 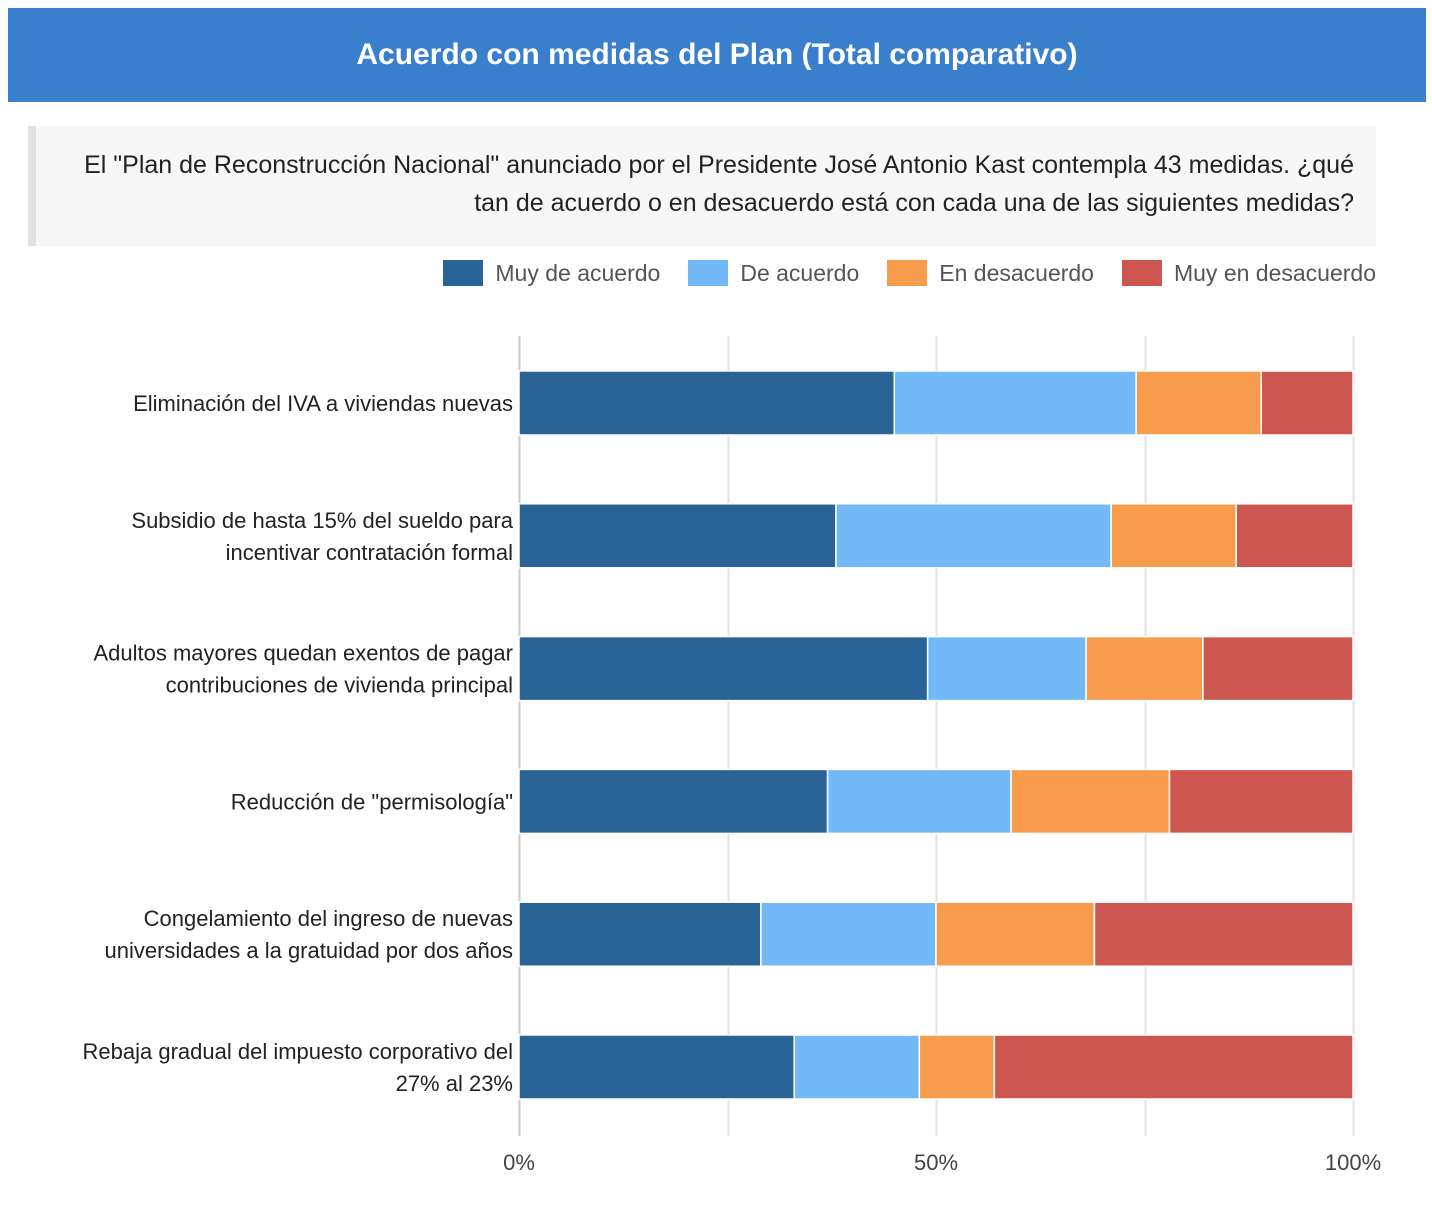 I want to click on legend-item: Muy en desacuerdo, so click(x=1248, y=273).